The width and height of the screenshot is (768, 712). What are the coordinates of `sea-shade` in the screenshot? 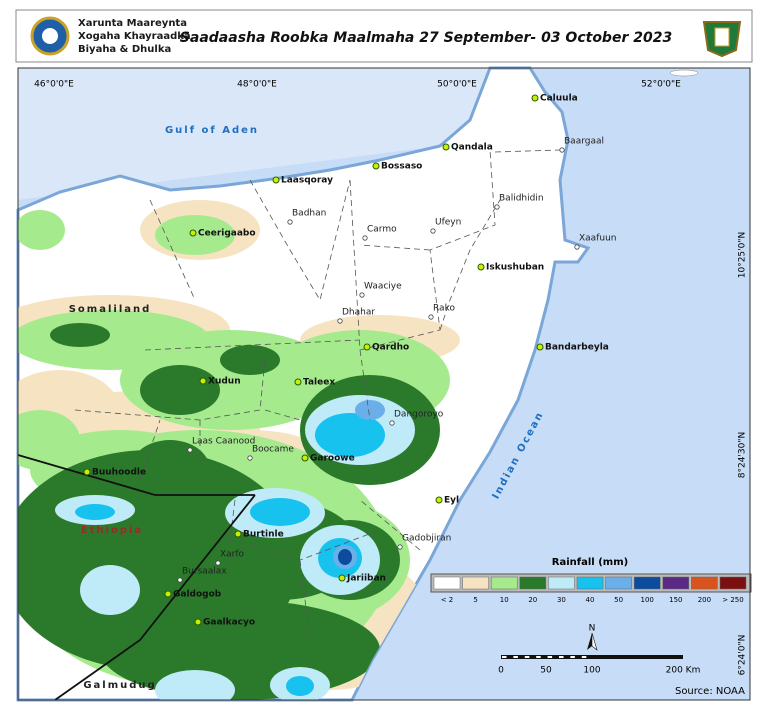 It's located at (254, 134).